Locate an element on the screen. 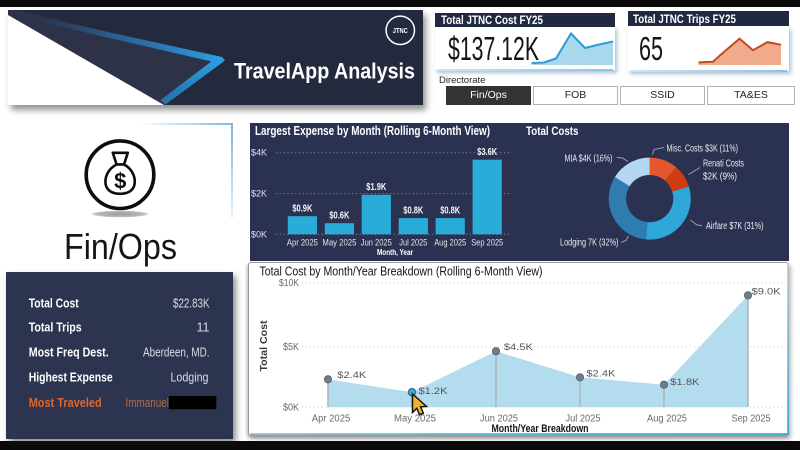 This screenshot has height=450, width=800. svg-text: $1.2K is located at coordinates (434, 391).